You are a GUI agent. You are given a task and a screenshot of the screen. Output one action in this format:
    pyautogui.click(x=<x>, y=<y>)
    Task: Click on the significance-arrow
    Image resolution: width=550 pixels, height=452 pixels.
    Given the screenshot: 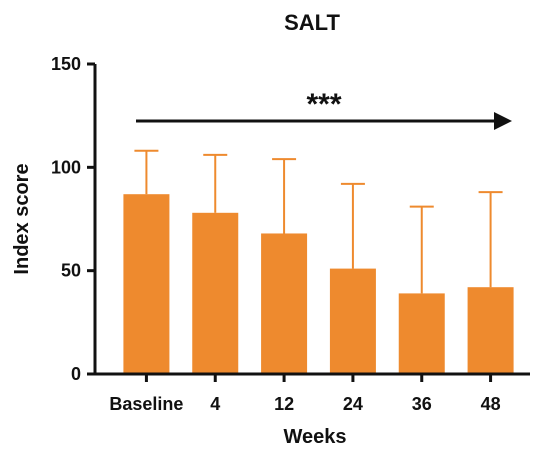 What is the action you would take?
    pyautogui.click(x=324, y=121)
    